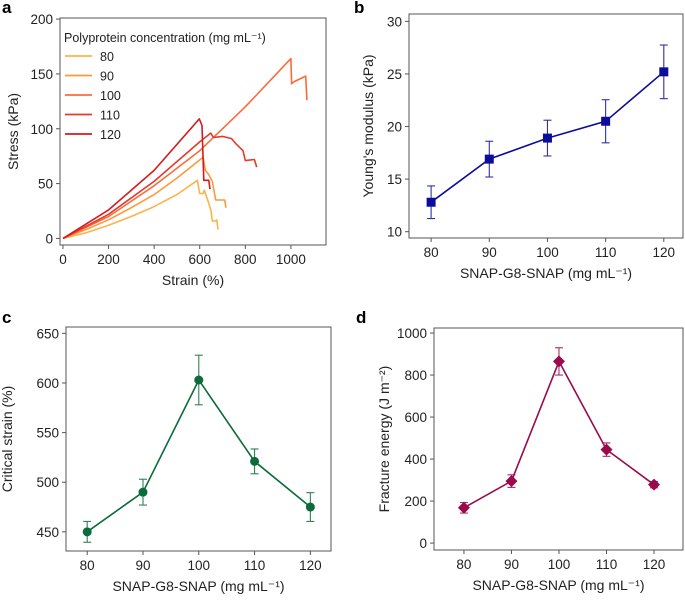 This screenshot has width=685, height=601. I want to click on y-axis-label: Fracture energy (J m⁻²), so click(384, 439).